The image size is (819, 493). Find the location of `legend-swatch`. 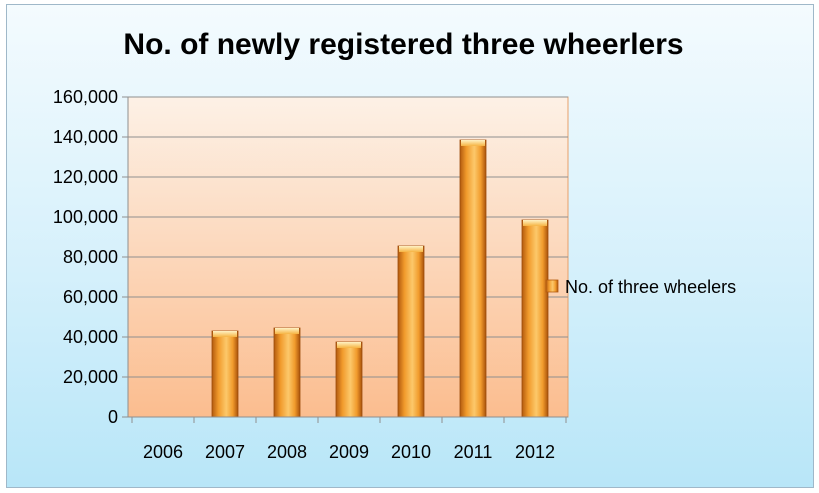

legend-swatch is located at coordinates (552, 286).